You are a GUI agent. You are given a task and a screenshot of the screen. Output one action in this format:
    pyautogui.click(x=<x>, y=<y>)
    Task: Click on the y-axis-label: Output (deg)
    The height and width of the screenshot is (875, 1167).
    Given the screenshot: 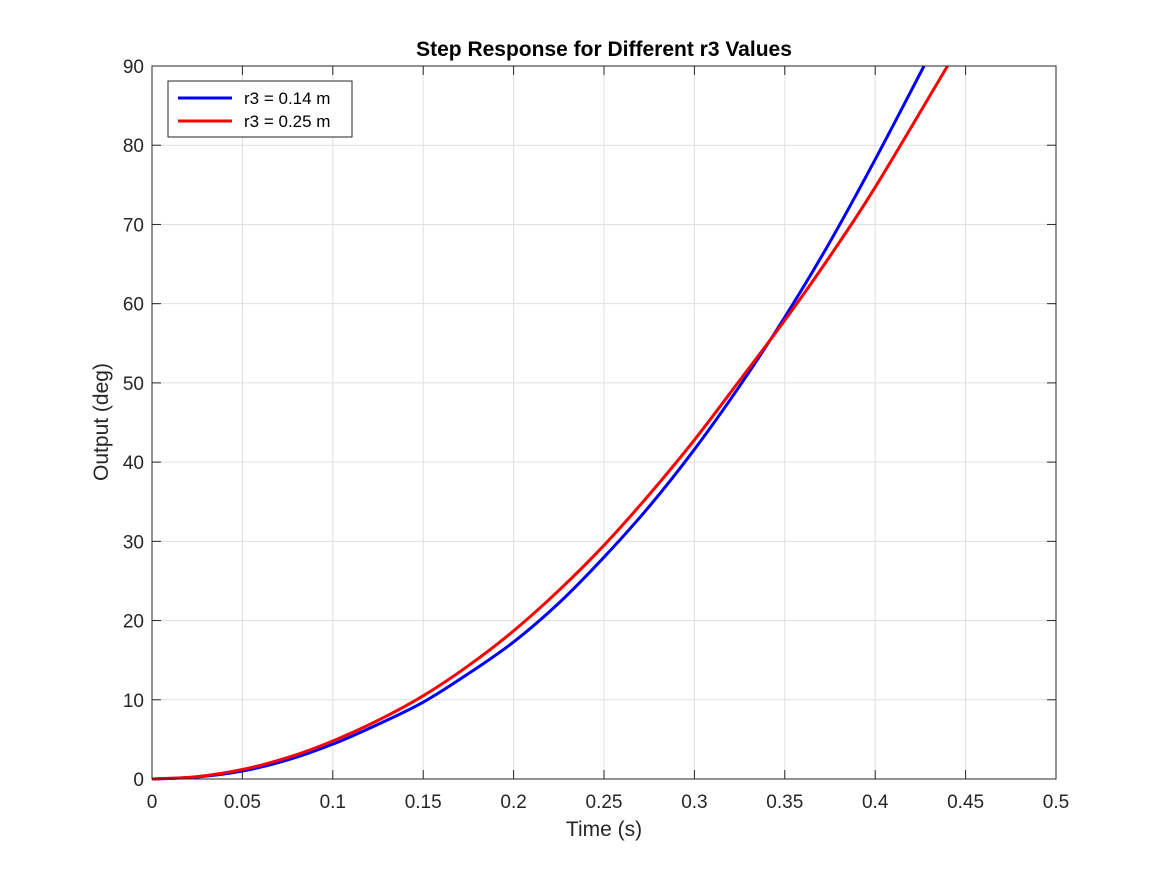 What is the action you would take?
    pyautogui.click(x=101, y=422)
    